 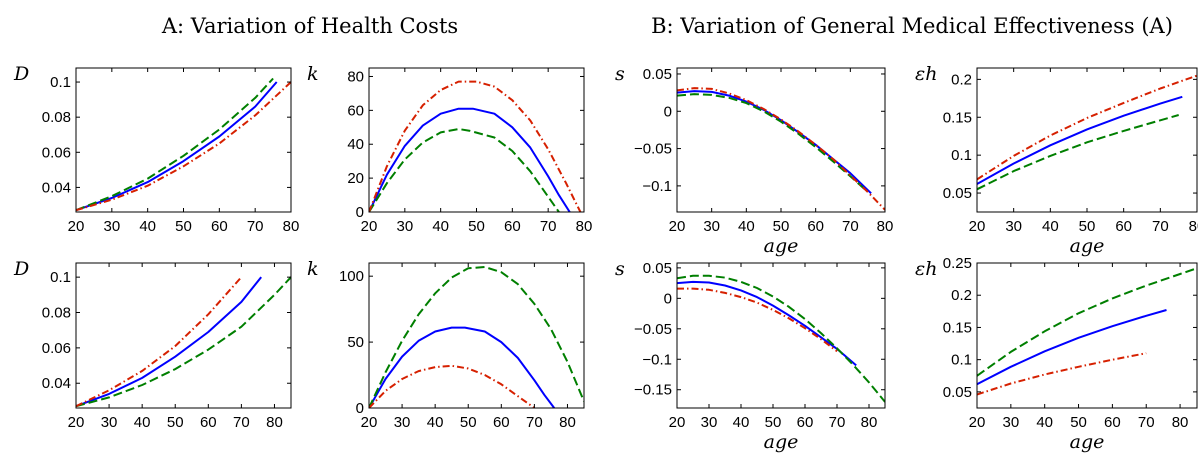 What do you see at coordinates (355, 144) in the screenshot?
I see `y-tick-label: 40` at bounding box center [355, 144].